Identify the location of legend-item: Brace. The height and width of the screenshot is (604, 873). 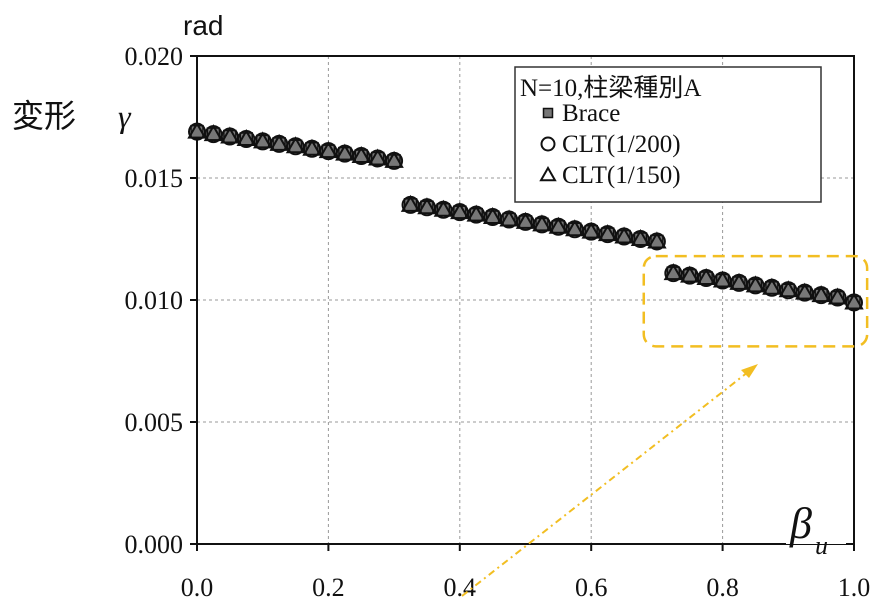
(581, 113).